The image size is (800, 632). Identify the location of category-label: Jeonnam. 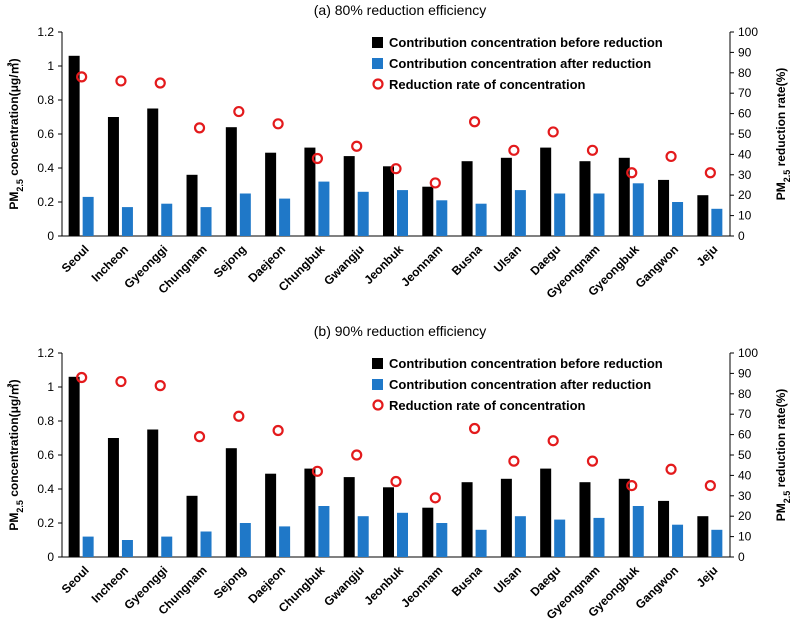
(421, 265).